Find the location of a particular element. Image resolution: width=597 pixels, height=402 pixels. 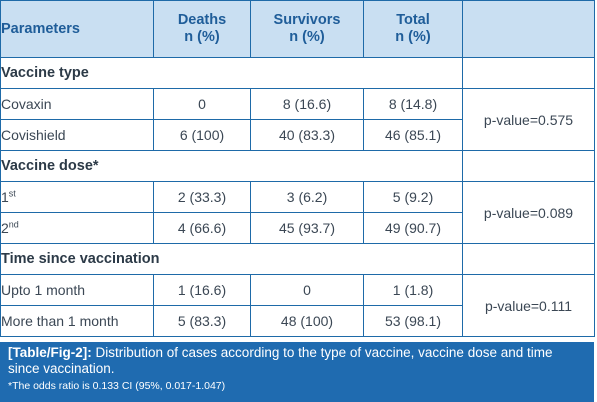

row-label: More than 1 month is located at coordinates (77, 321).